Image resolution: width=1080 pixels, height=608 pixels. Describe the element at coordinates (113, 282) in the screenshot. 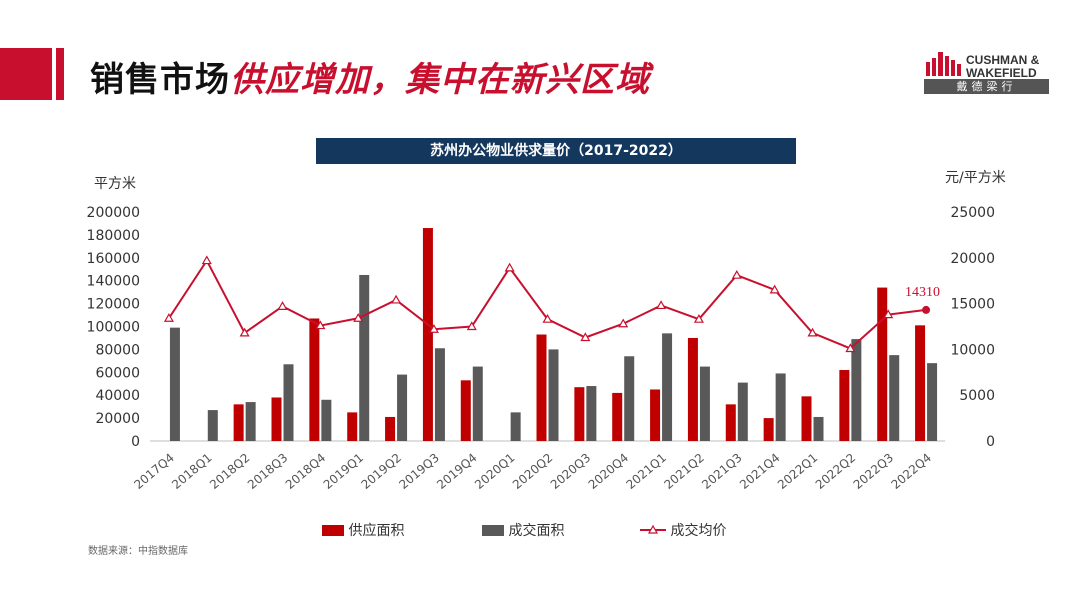

I see `y-tick-left: 140000` at that location.